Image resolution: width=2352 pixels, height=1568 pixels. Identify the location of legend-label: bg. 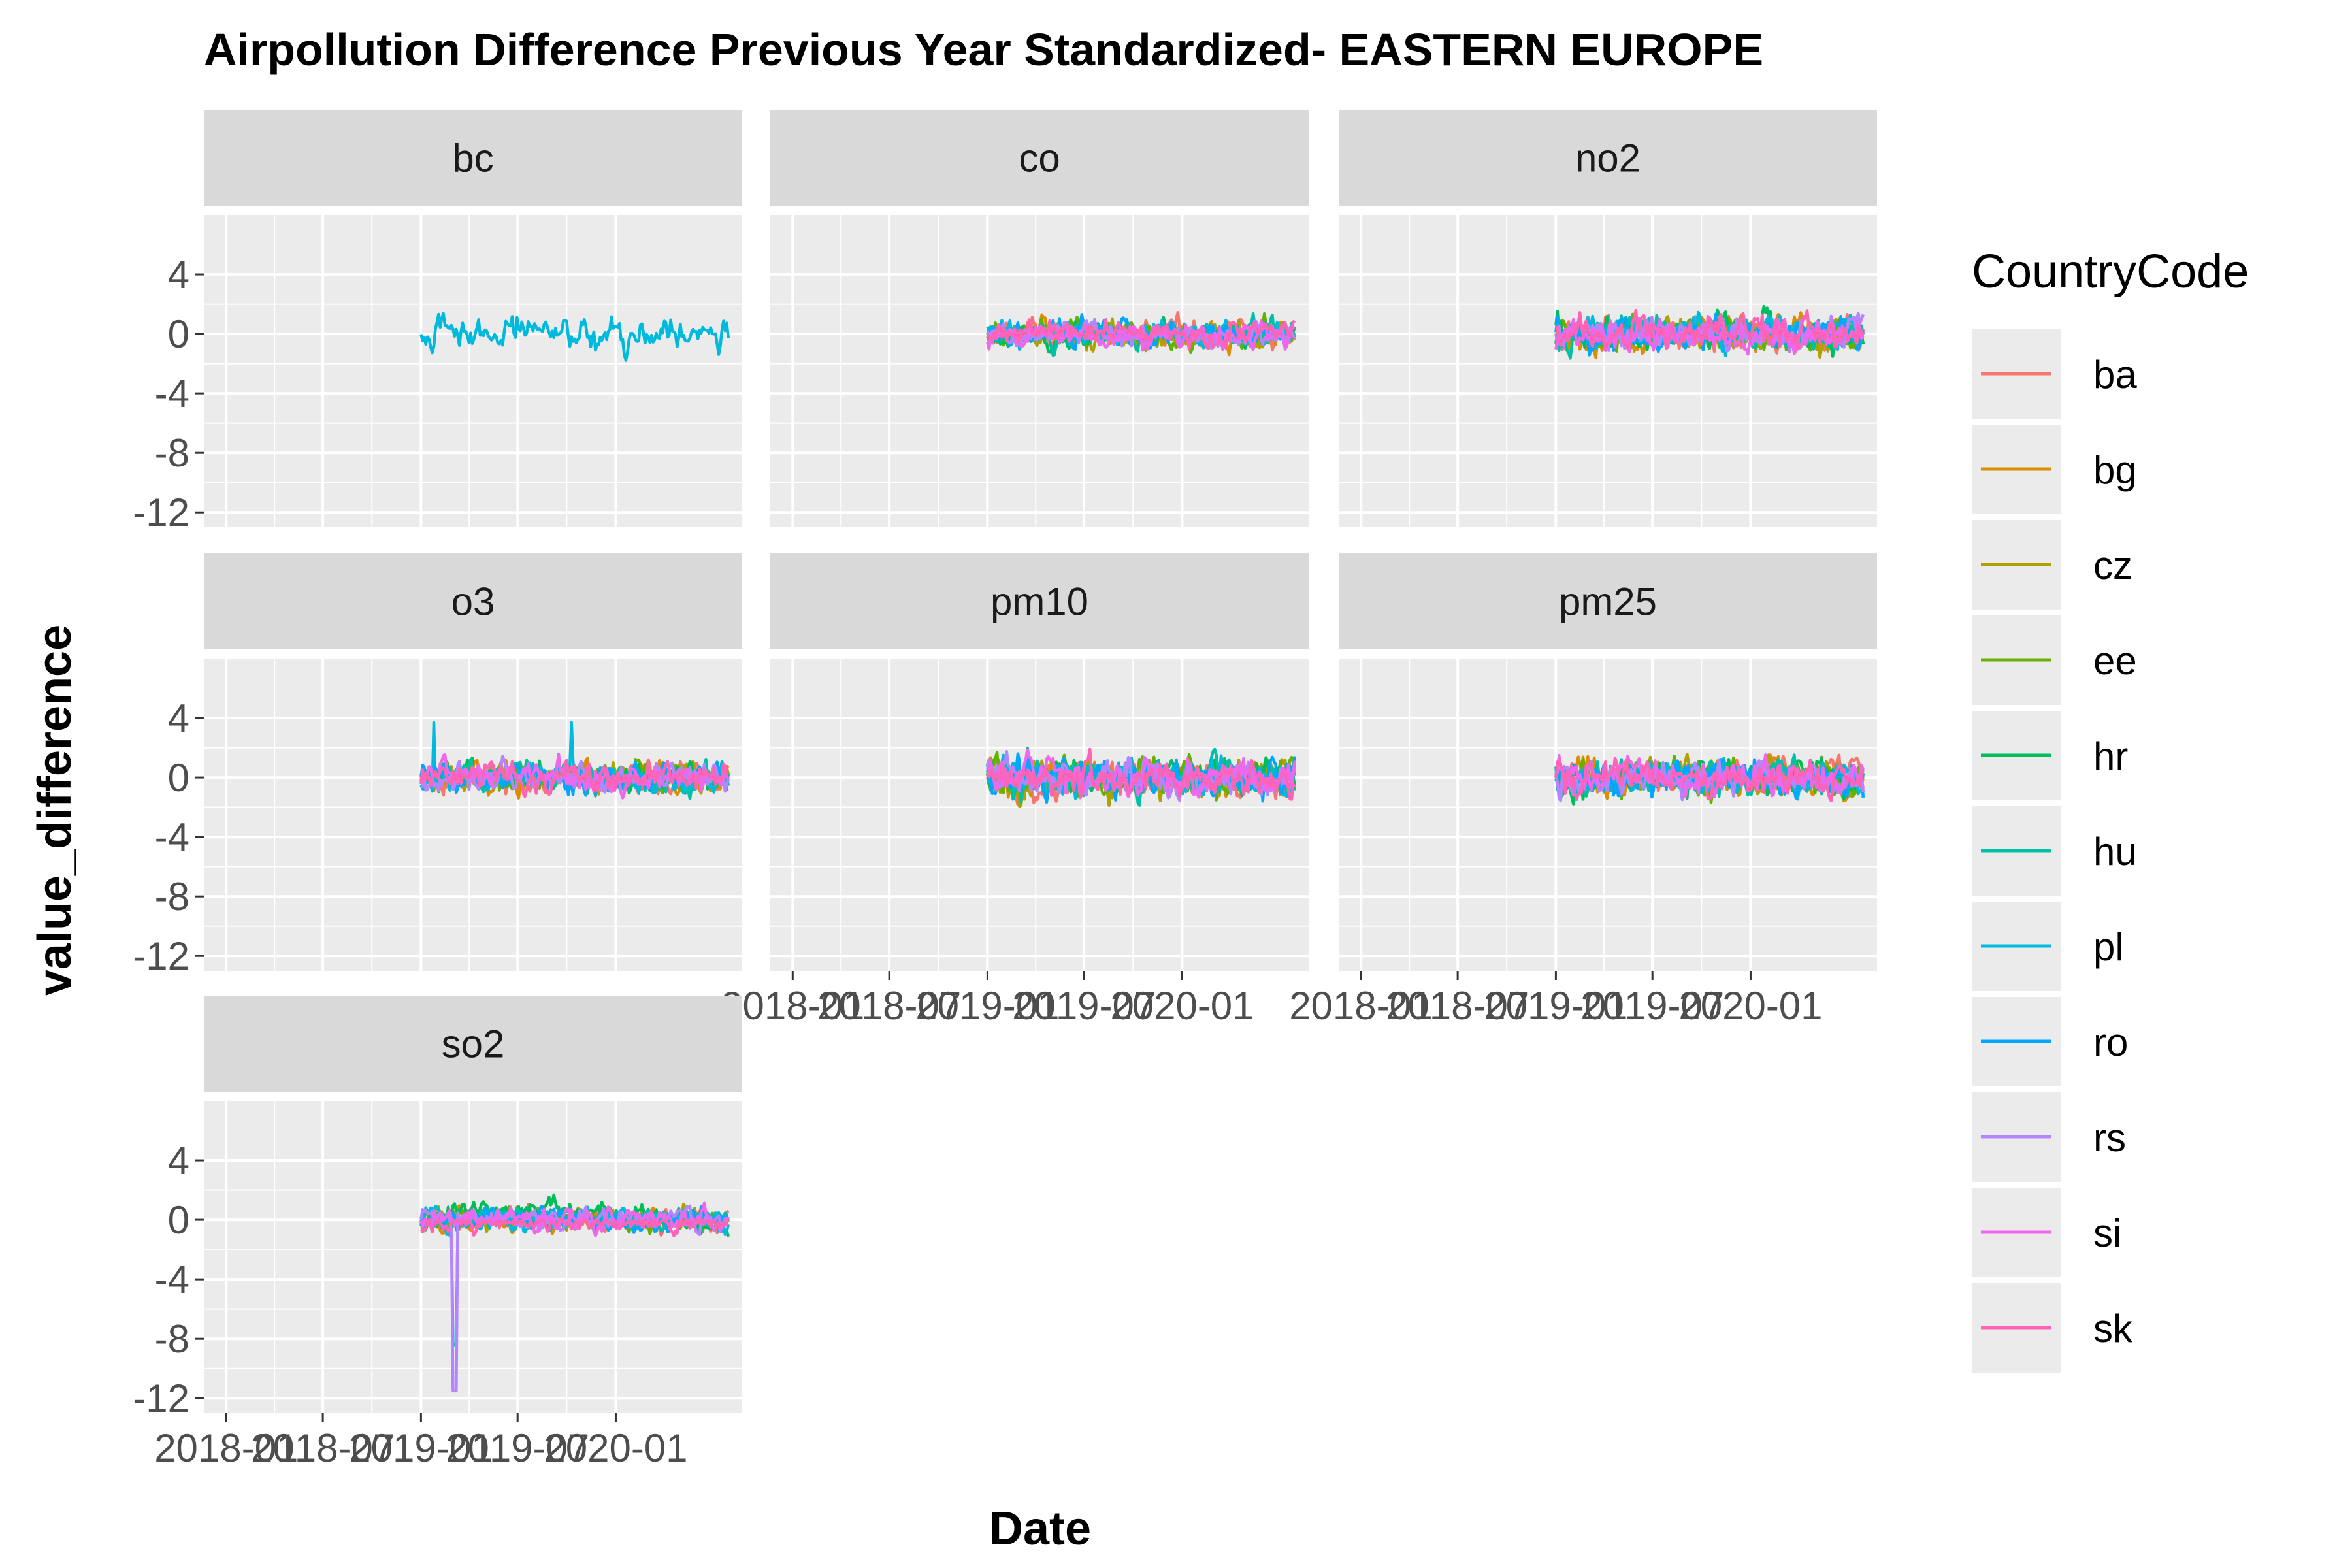
(2115, 470).